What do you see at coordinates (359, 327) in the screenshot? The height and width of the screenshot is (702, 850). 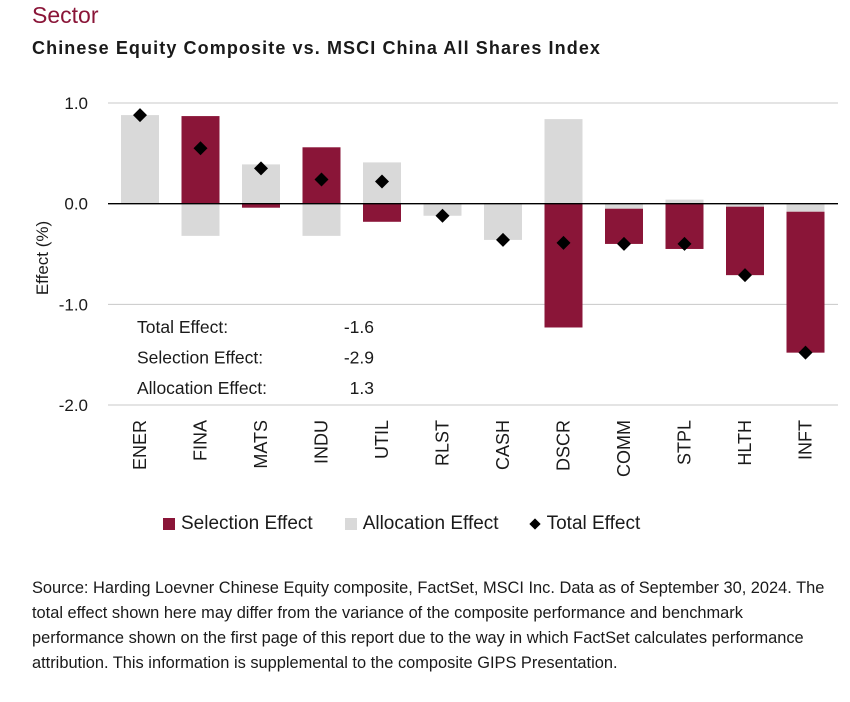 I see `summary-value: -1.6` at bounding box center [359, 327].